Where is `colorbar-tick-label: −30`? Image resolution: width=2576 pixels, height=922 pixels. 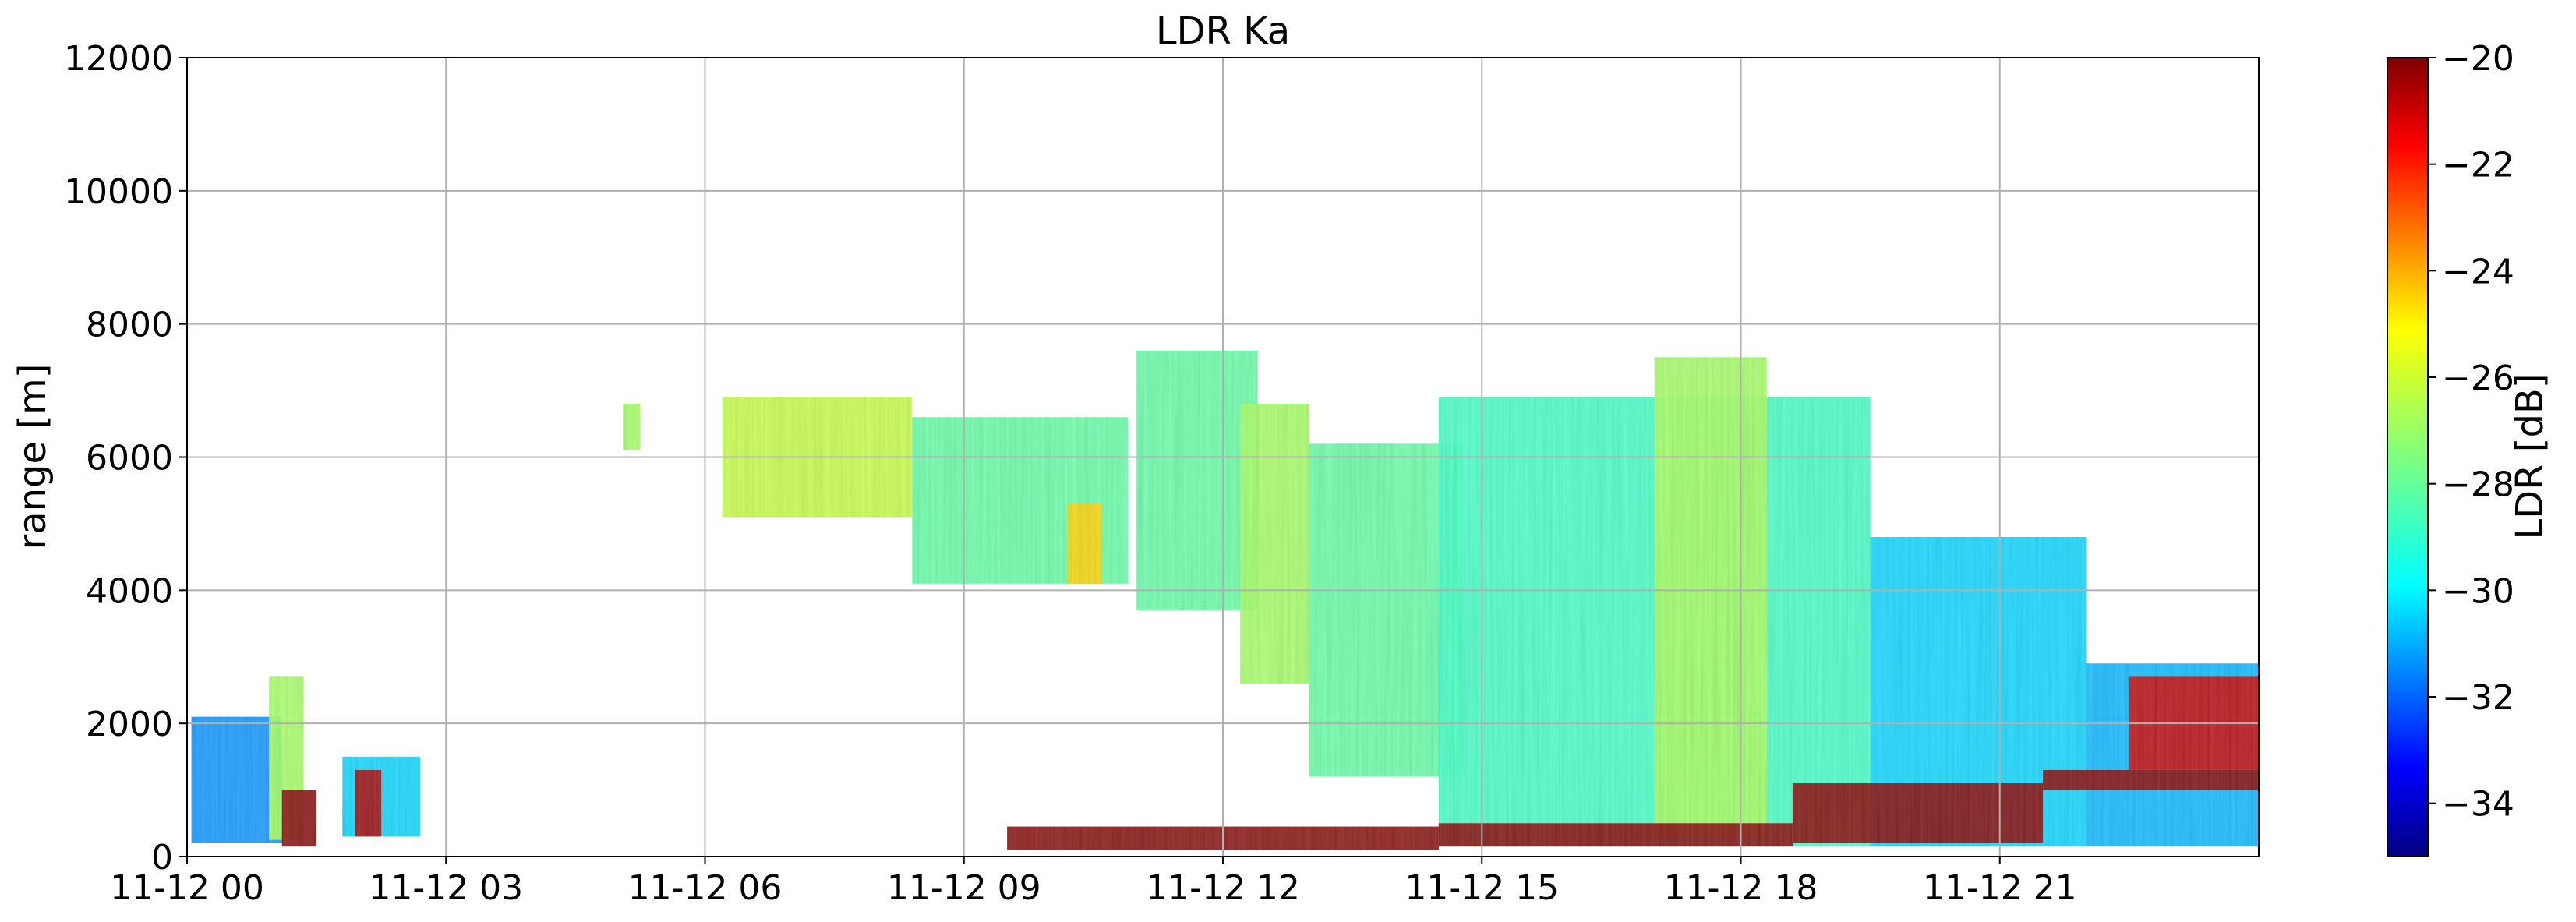 colorbar-tick-label: −30 is located at coordinates (2478, 591).